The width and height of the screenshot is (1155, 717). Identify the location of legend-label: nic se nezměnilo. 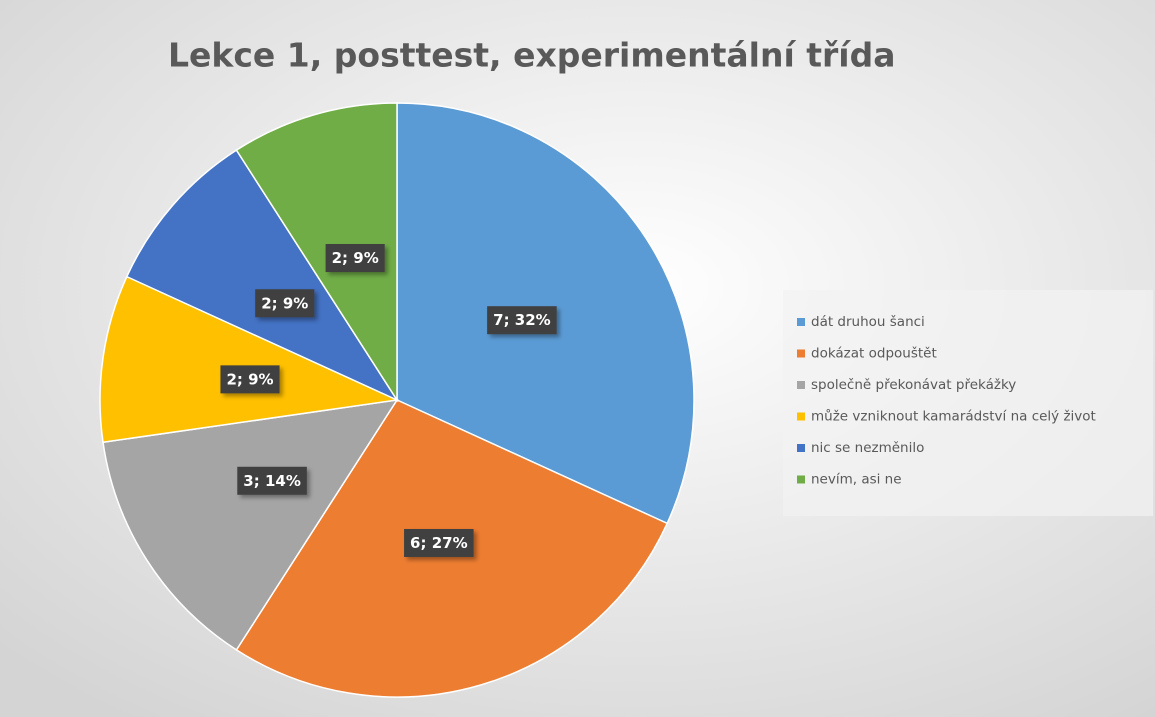
(867, 448).